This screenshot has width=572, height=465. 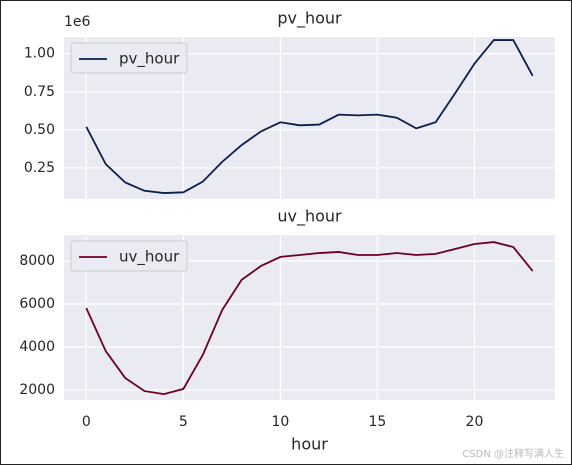 I want to click on y-tick-label: 0.75, so click(x=39, y=92).